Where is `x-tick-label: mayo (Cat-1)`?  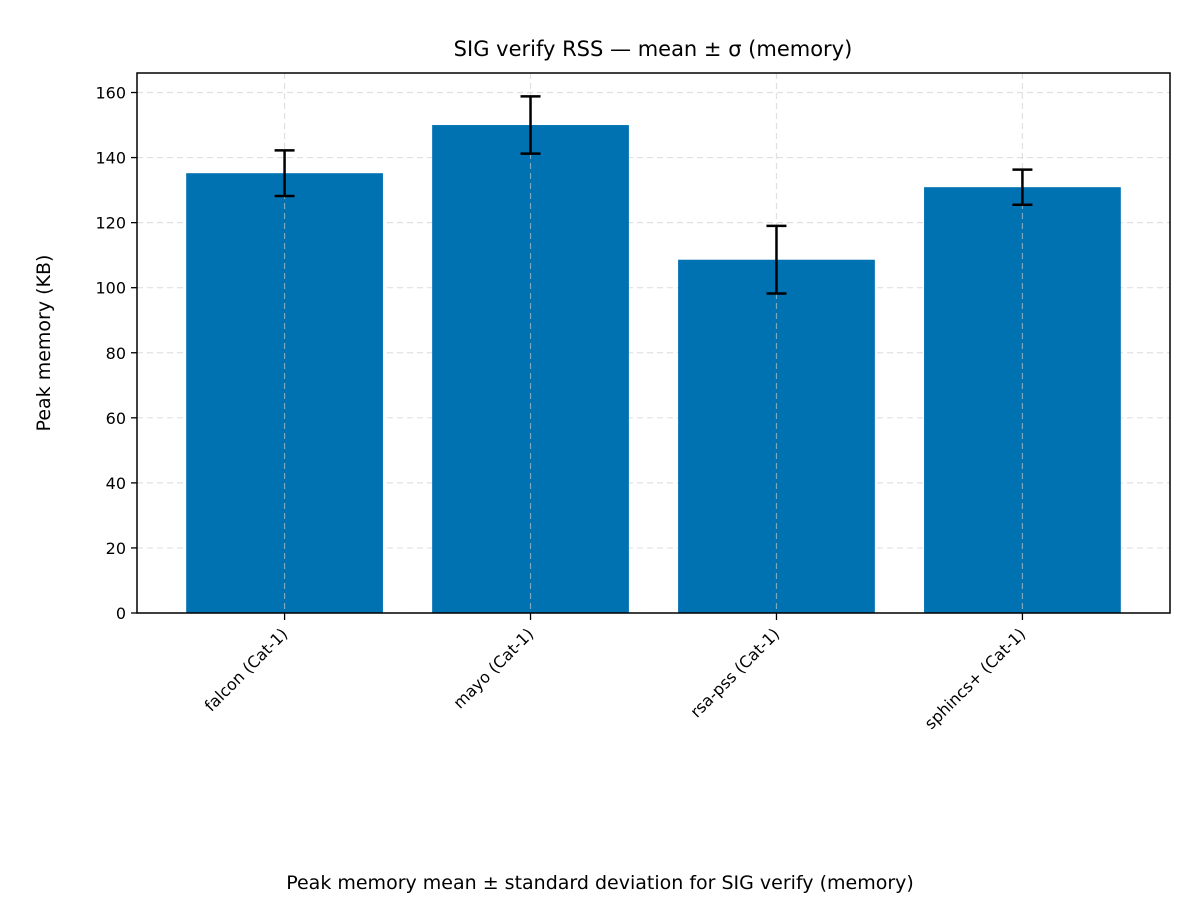 x-tick-label: mayo (Cat-1) is located at coordinates (493, 668).